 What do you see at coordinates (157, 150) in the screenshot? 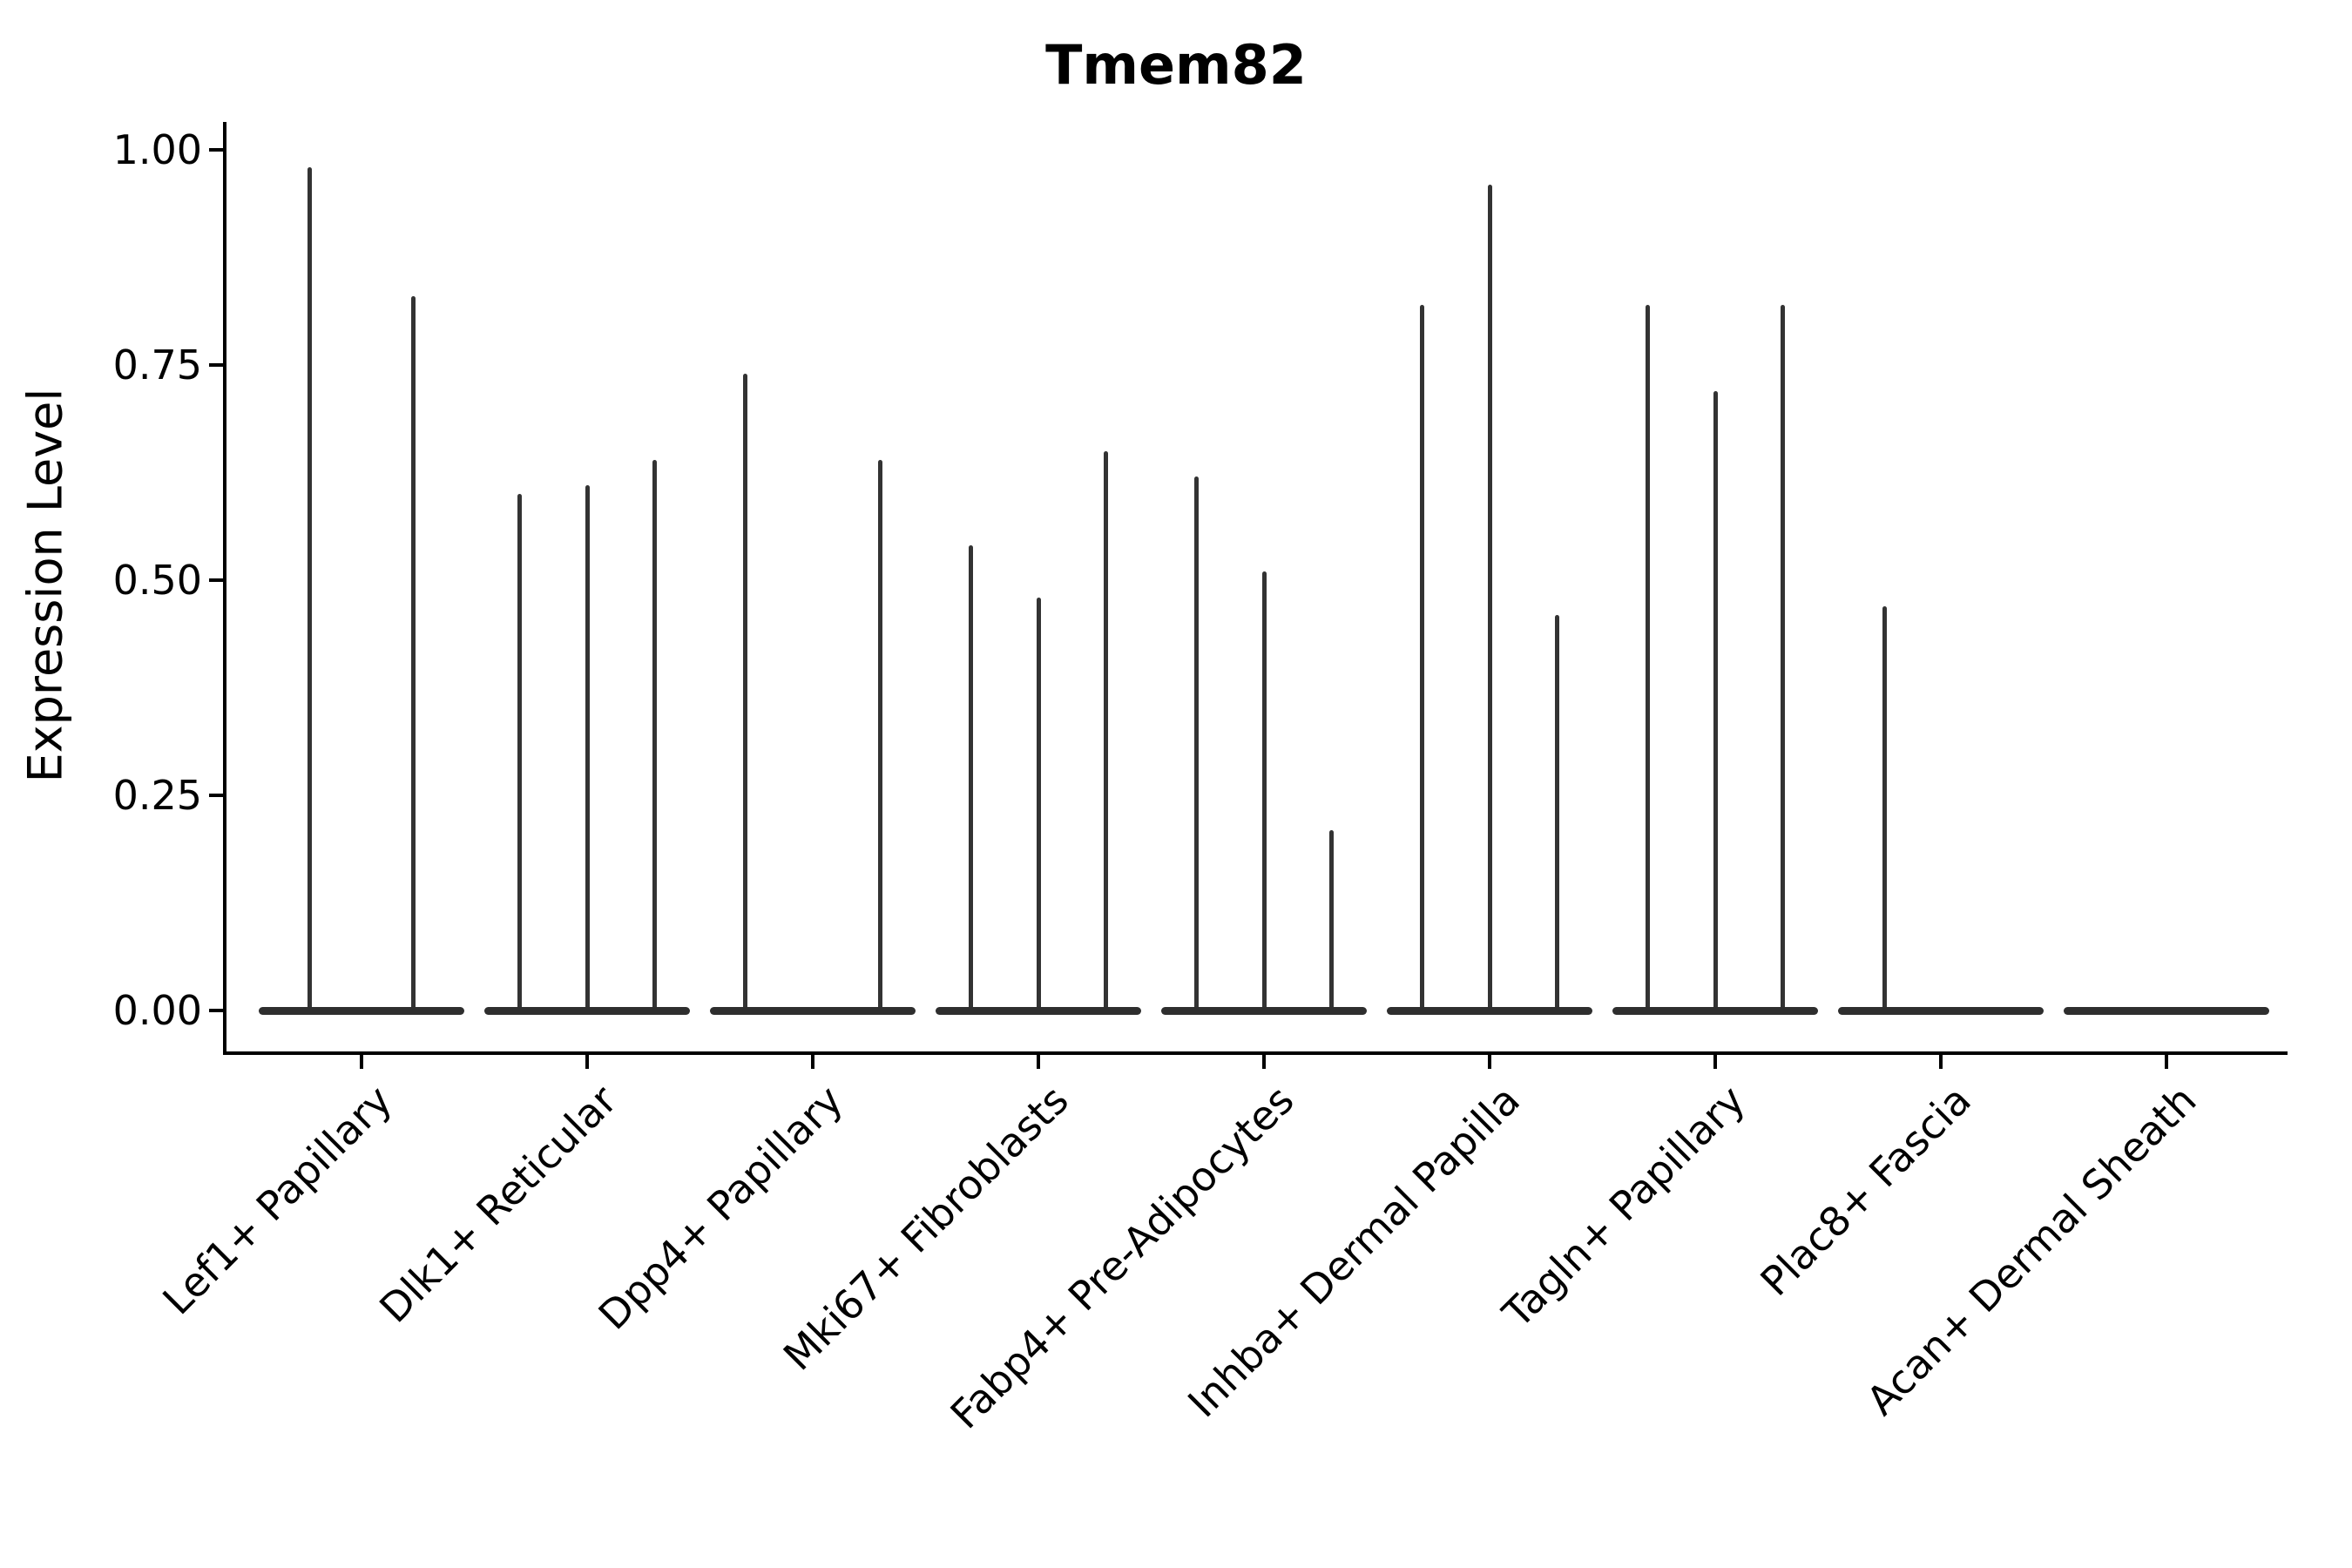
I see `y-tick-label: 1.00` at bounding box center [157, 150].